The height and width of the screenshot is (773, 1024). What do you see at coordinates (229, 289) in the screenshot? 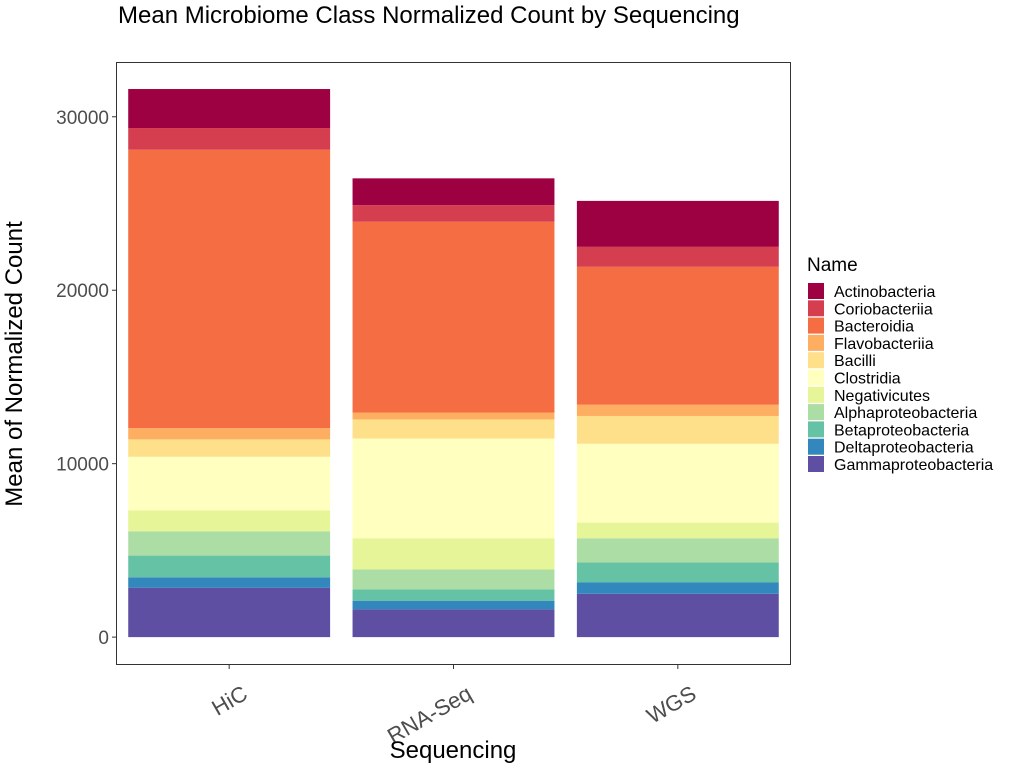
I see `bar-segment-hic-bacteroidia` at bounding box center [229, 289].